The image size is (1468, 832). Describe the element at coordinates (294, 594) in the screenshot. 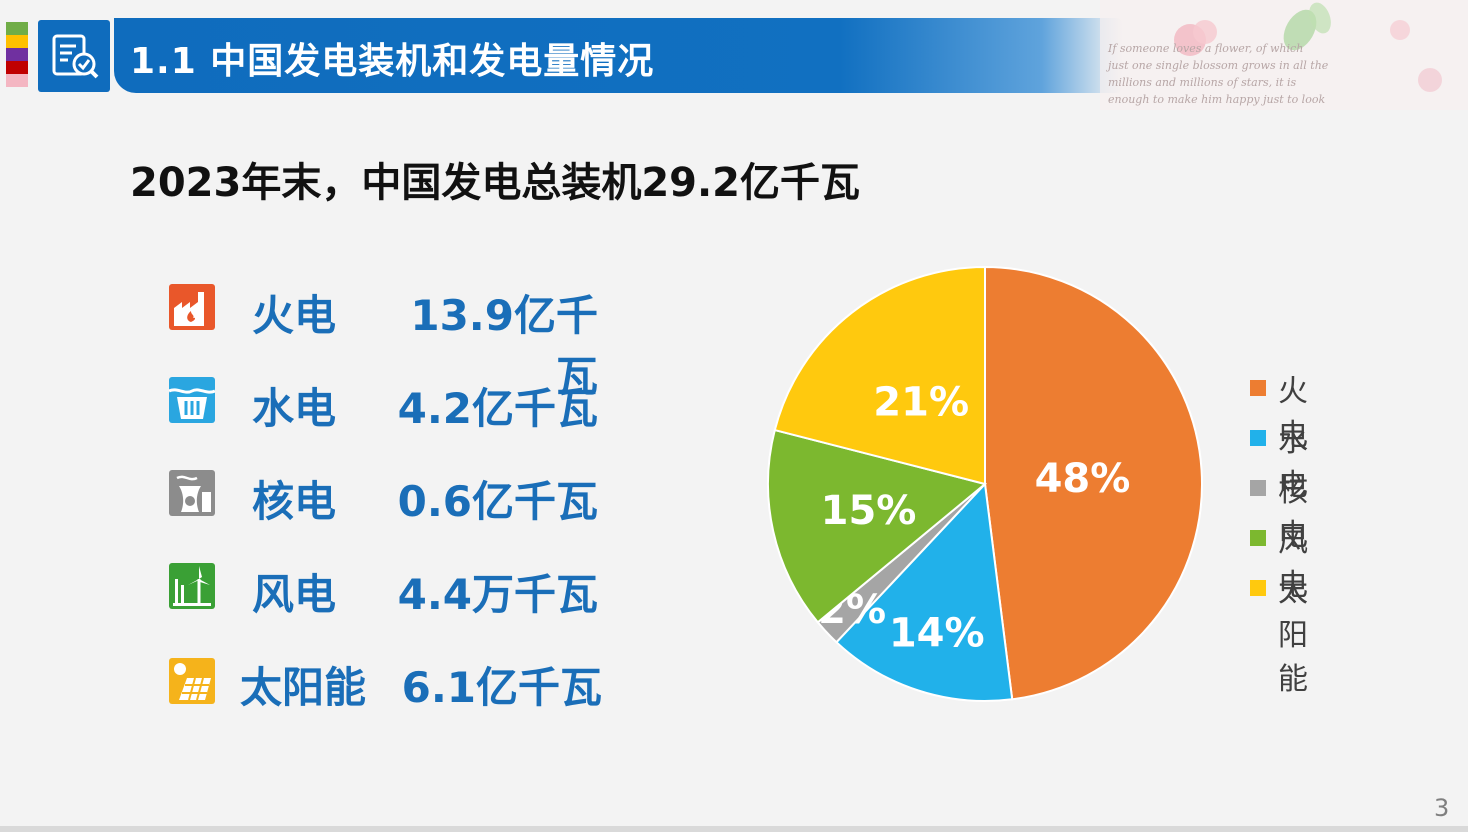

I see `row-name-wind: 风电` at that location.